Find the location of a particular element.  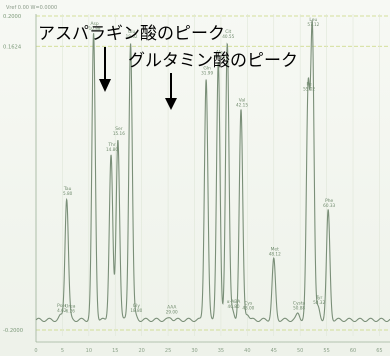

peak-time: 4.62 is located at coordinates (62, 310).